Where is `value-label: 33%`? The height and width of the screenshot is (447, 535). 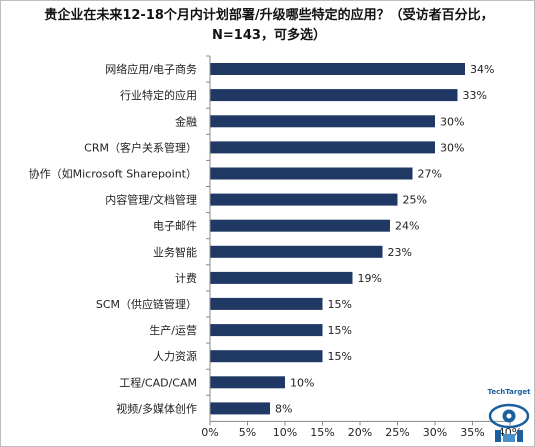
value-label: 33% is located at coordinates (475, 95).